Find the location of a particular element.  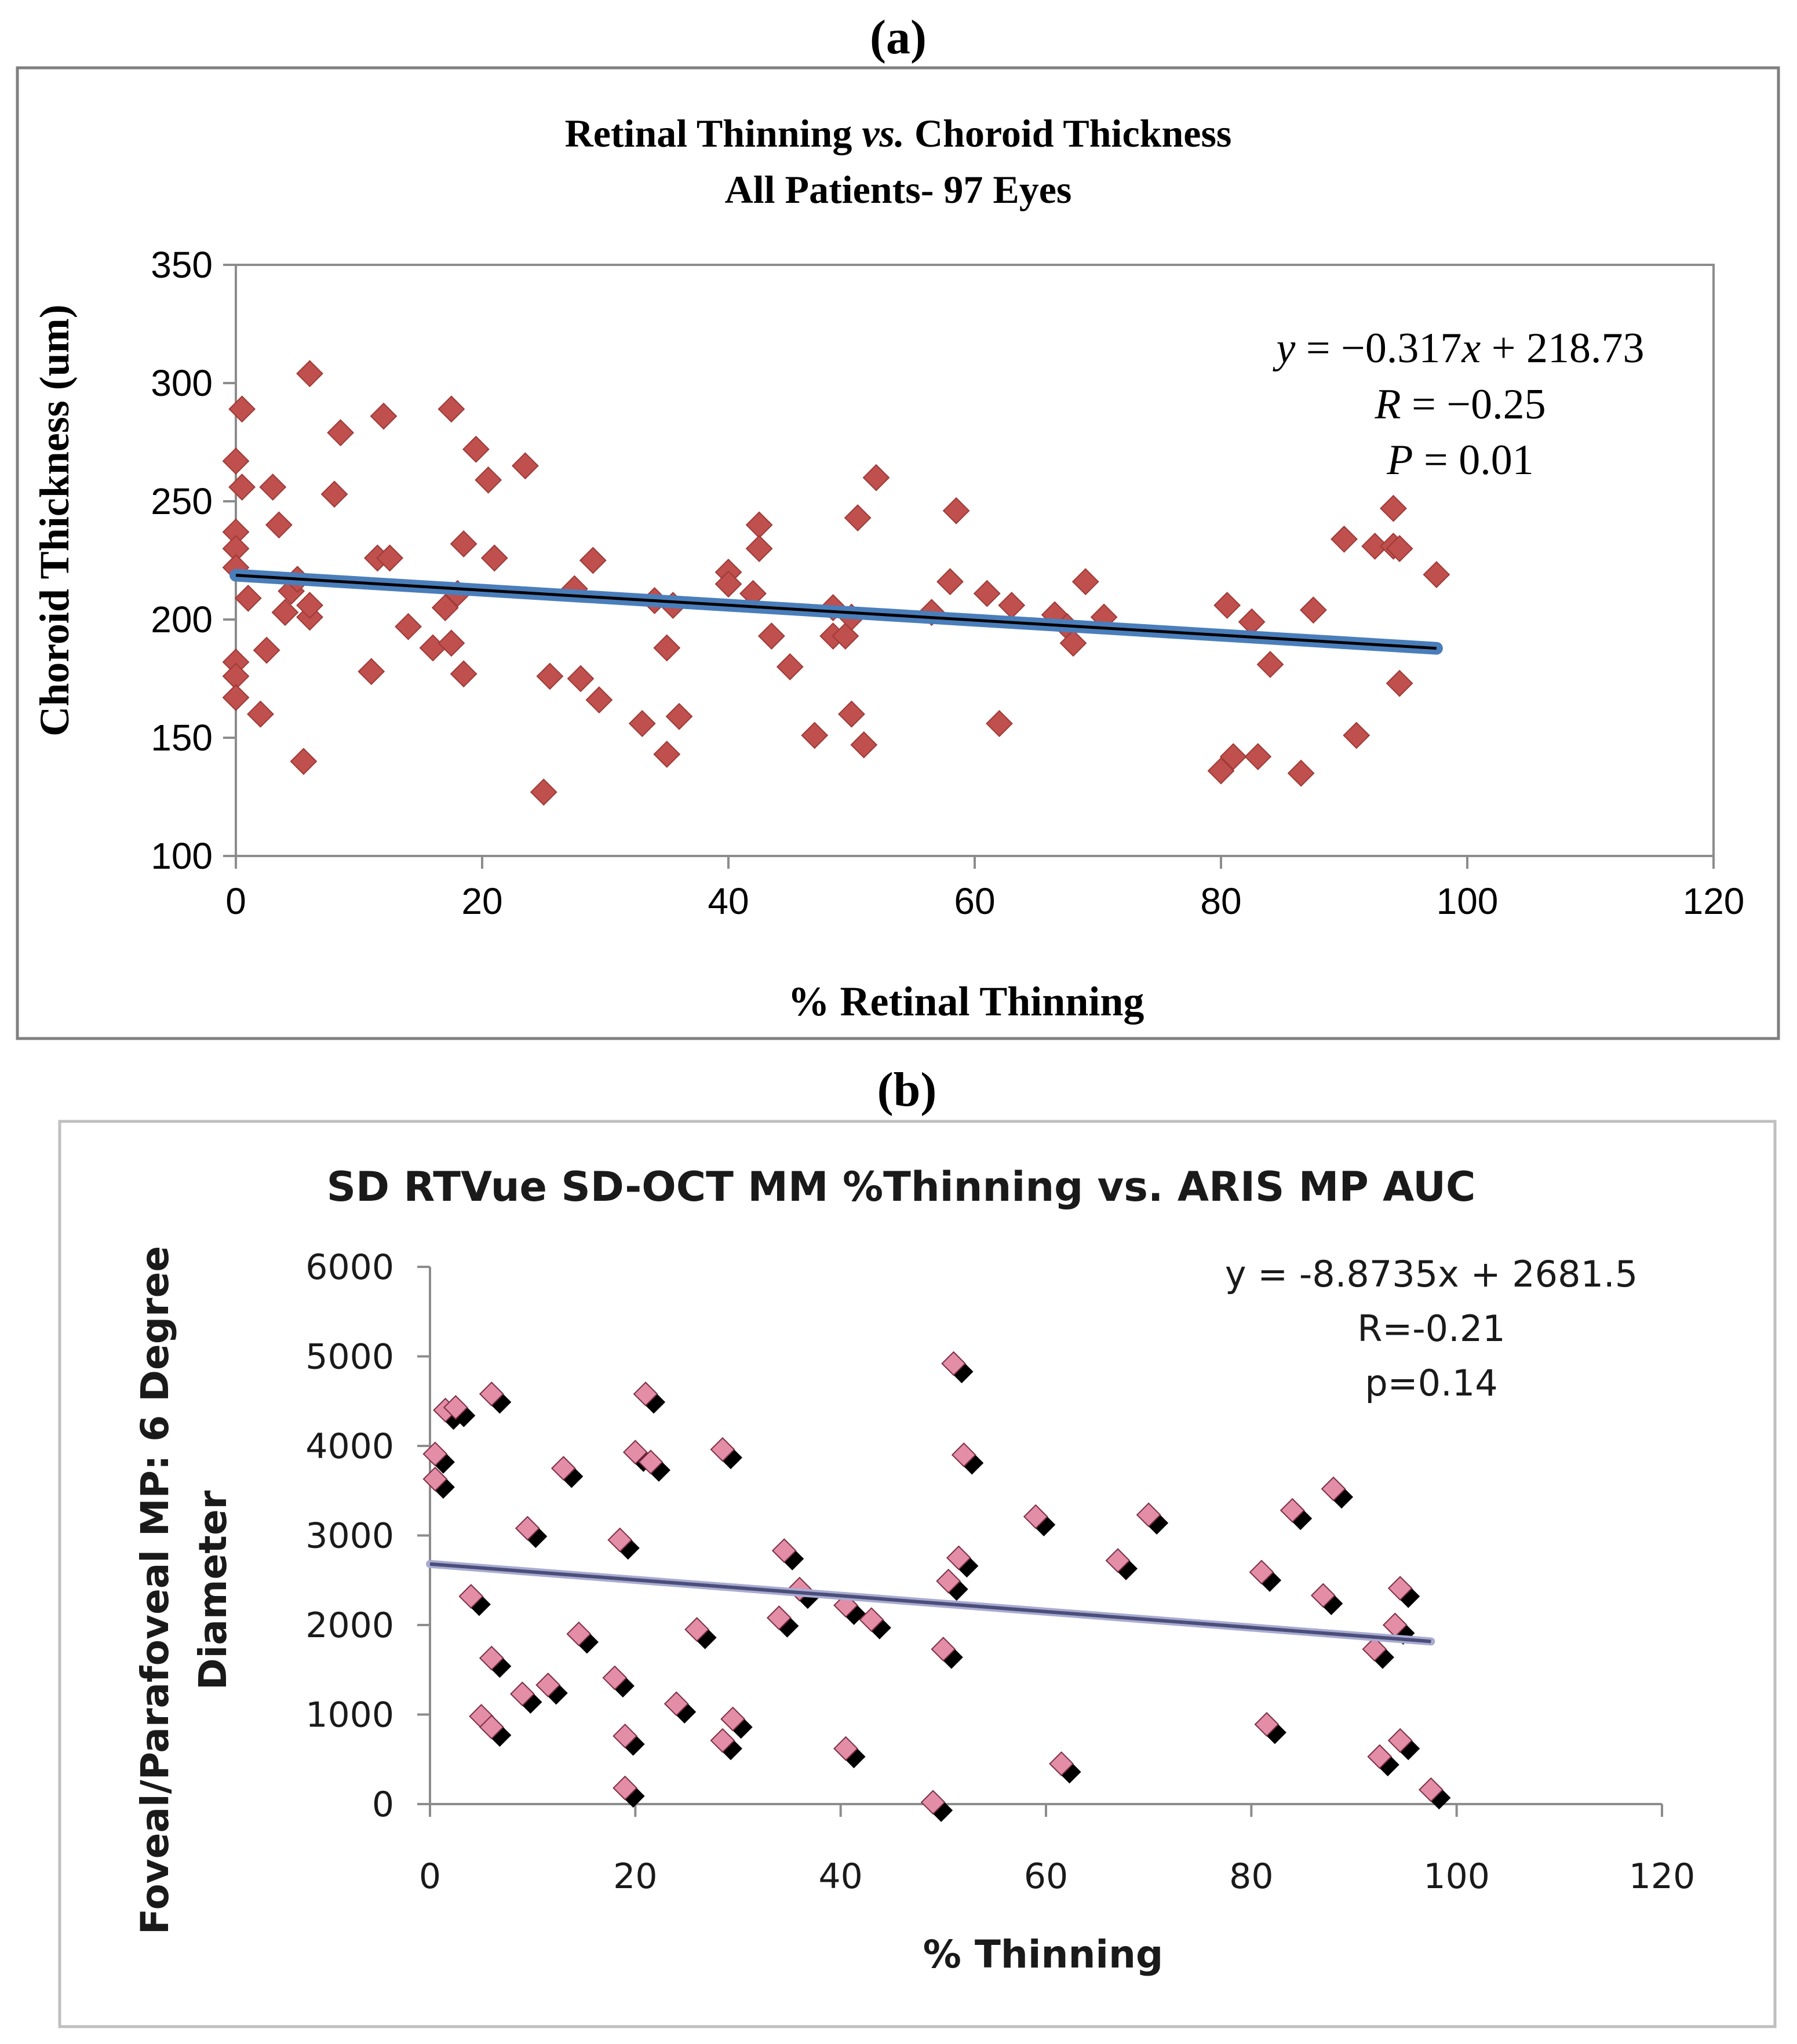

panel-b-label: (b) is located at coordinates (907, 1090).